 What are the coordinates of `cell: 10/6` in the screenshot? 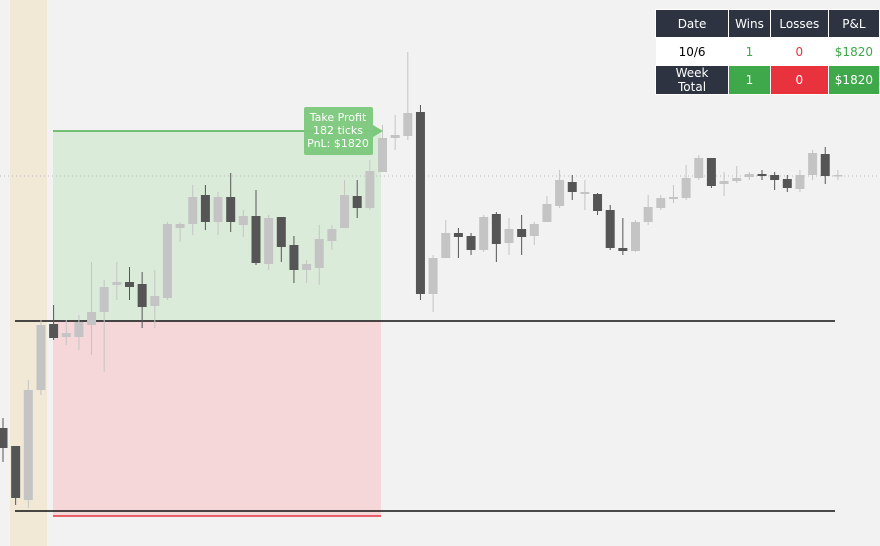 It's located at (692, 51).